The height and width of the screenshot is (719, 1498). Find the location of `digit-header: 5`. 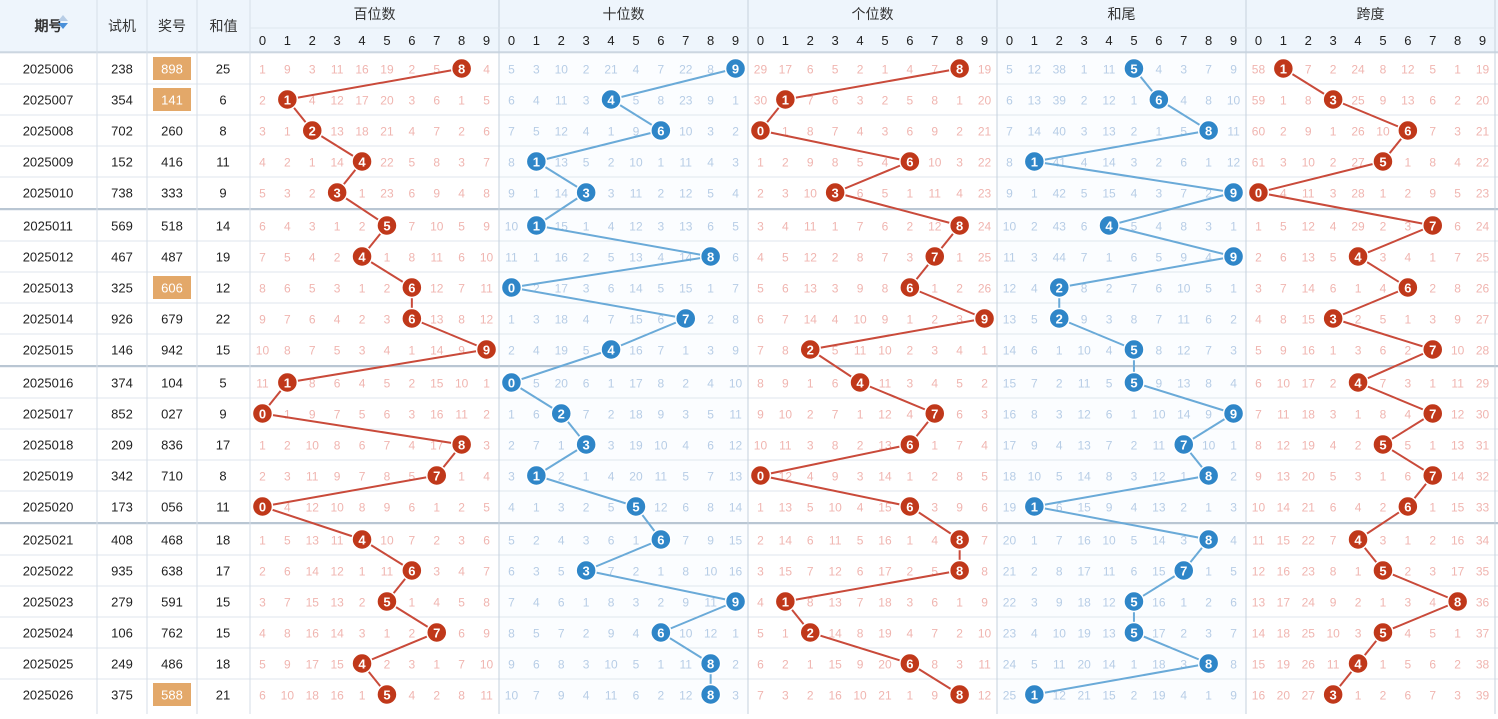

digit-header: 5 is located at coordinates (884, 40).